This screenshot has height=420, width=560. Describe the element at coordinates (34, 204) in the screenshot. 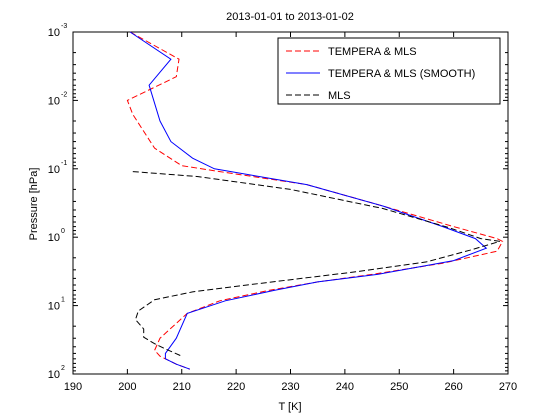

I see `y-axis-label: Pressure [hPa]` at that location.